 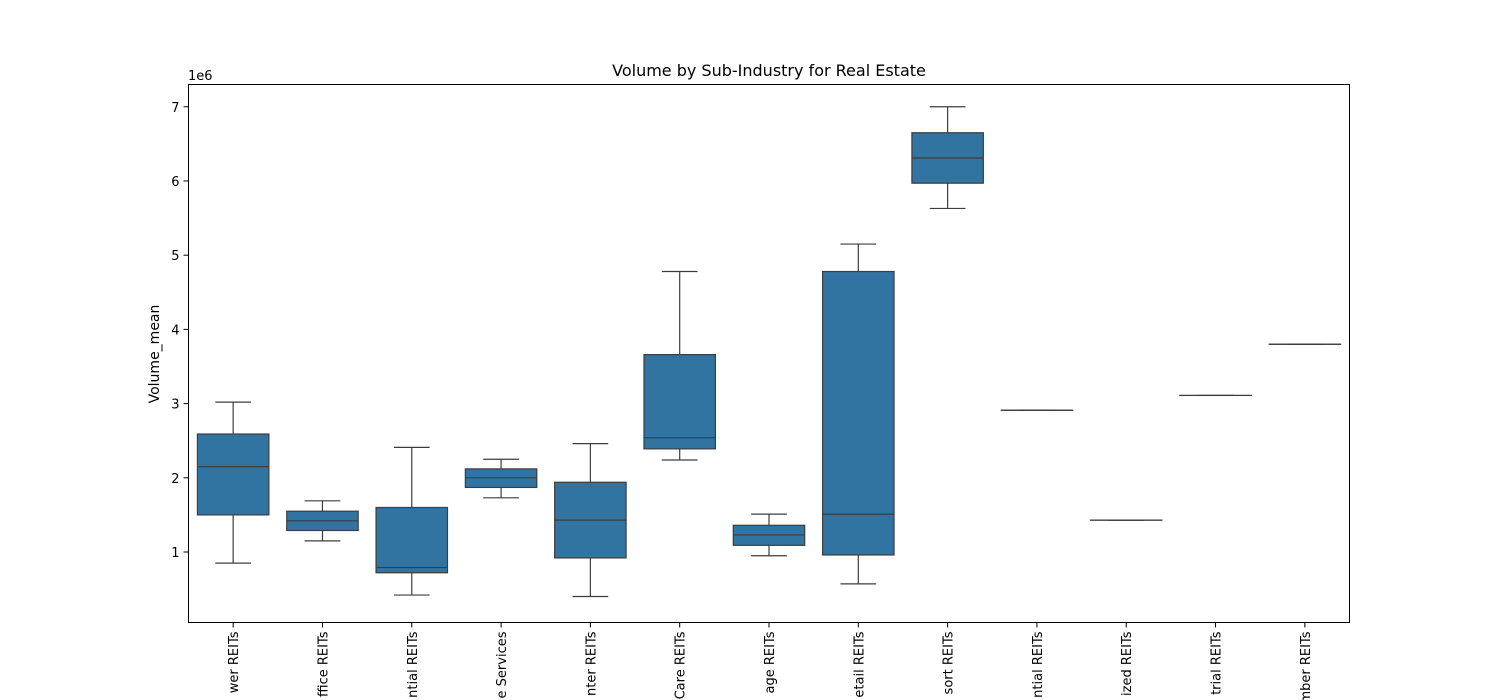 I want to click on y-tick-label: 6, so click(x=175, y=182).